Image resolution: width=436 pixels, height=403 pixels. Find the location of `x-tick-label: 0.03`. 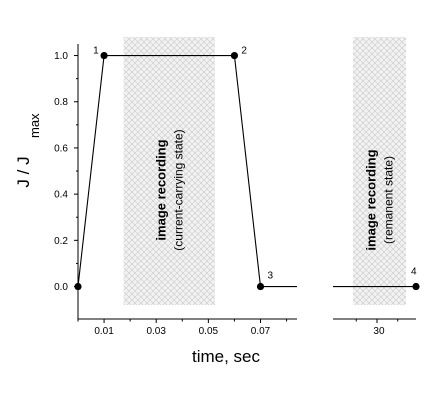

x-tick-label: 0.03 is located at coordinates (156, 331).